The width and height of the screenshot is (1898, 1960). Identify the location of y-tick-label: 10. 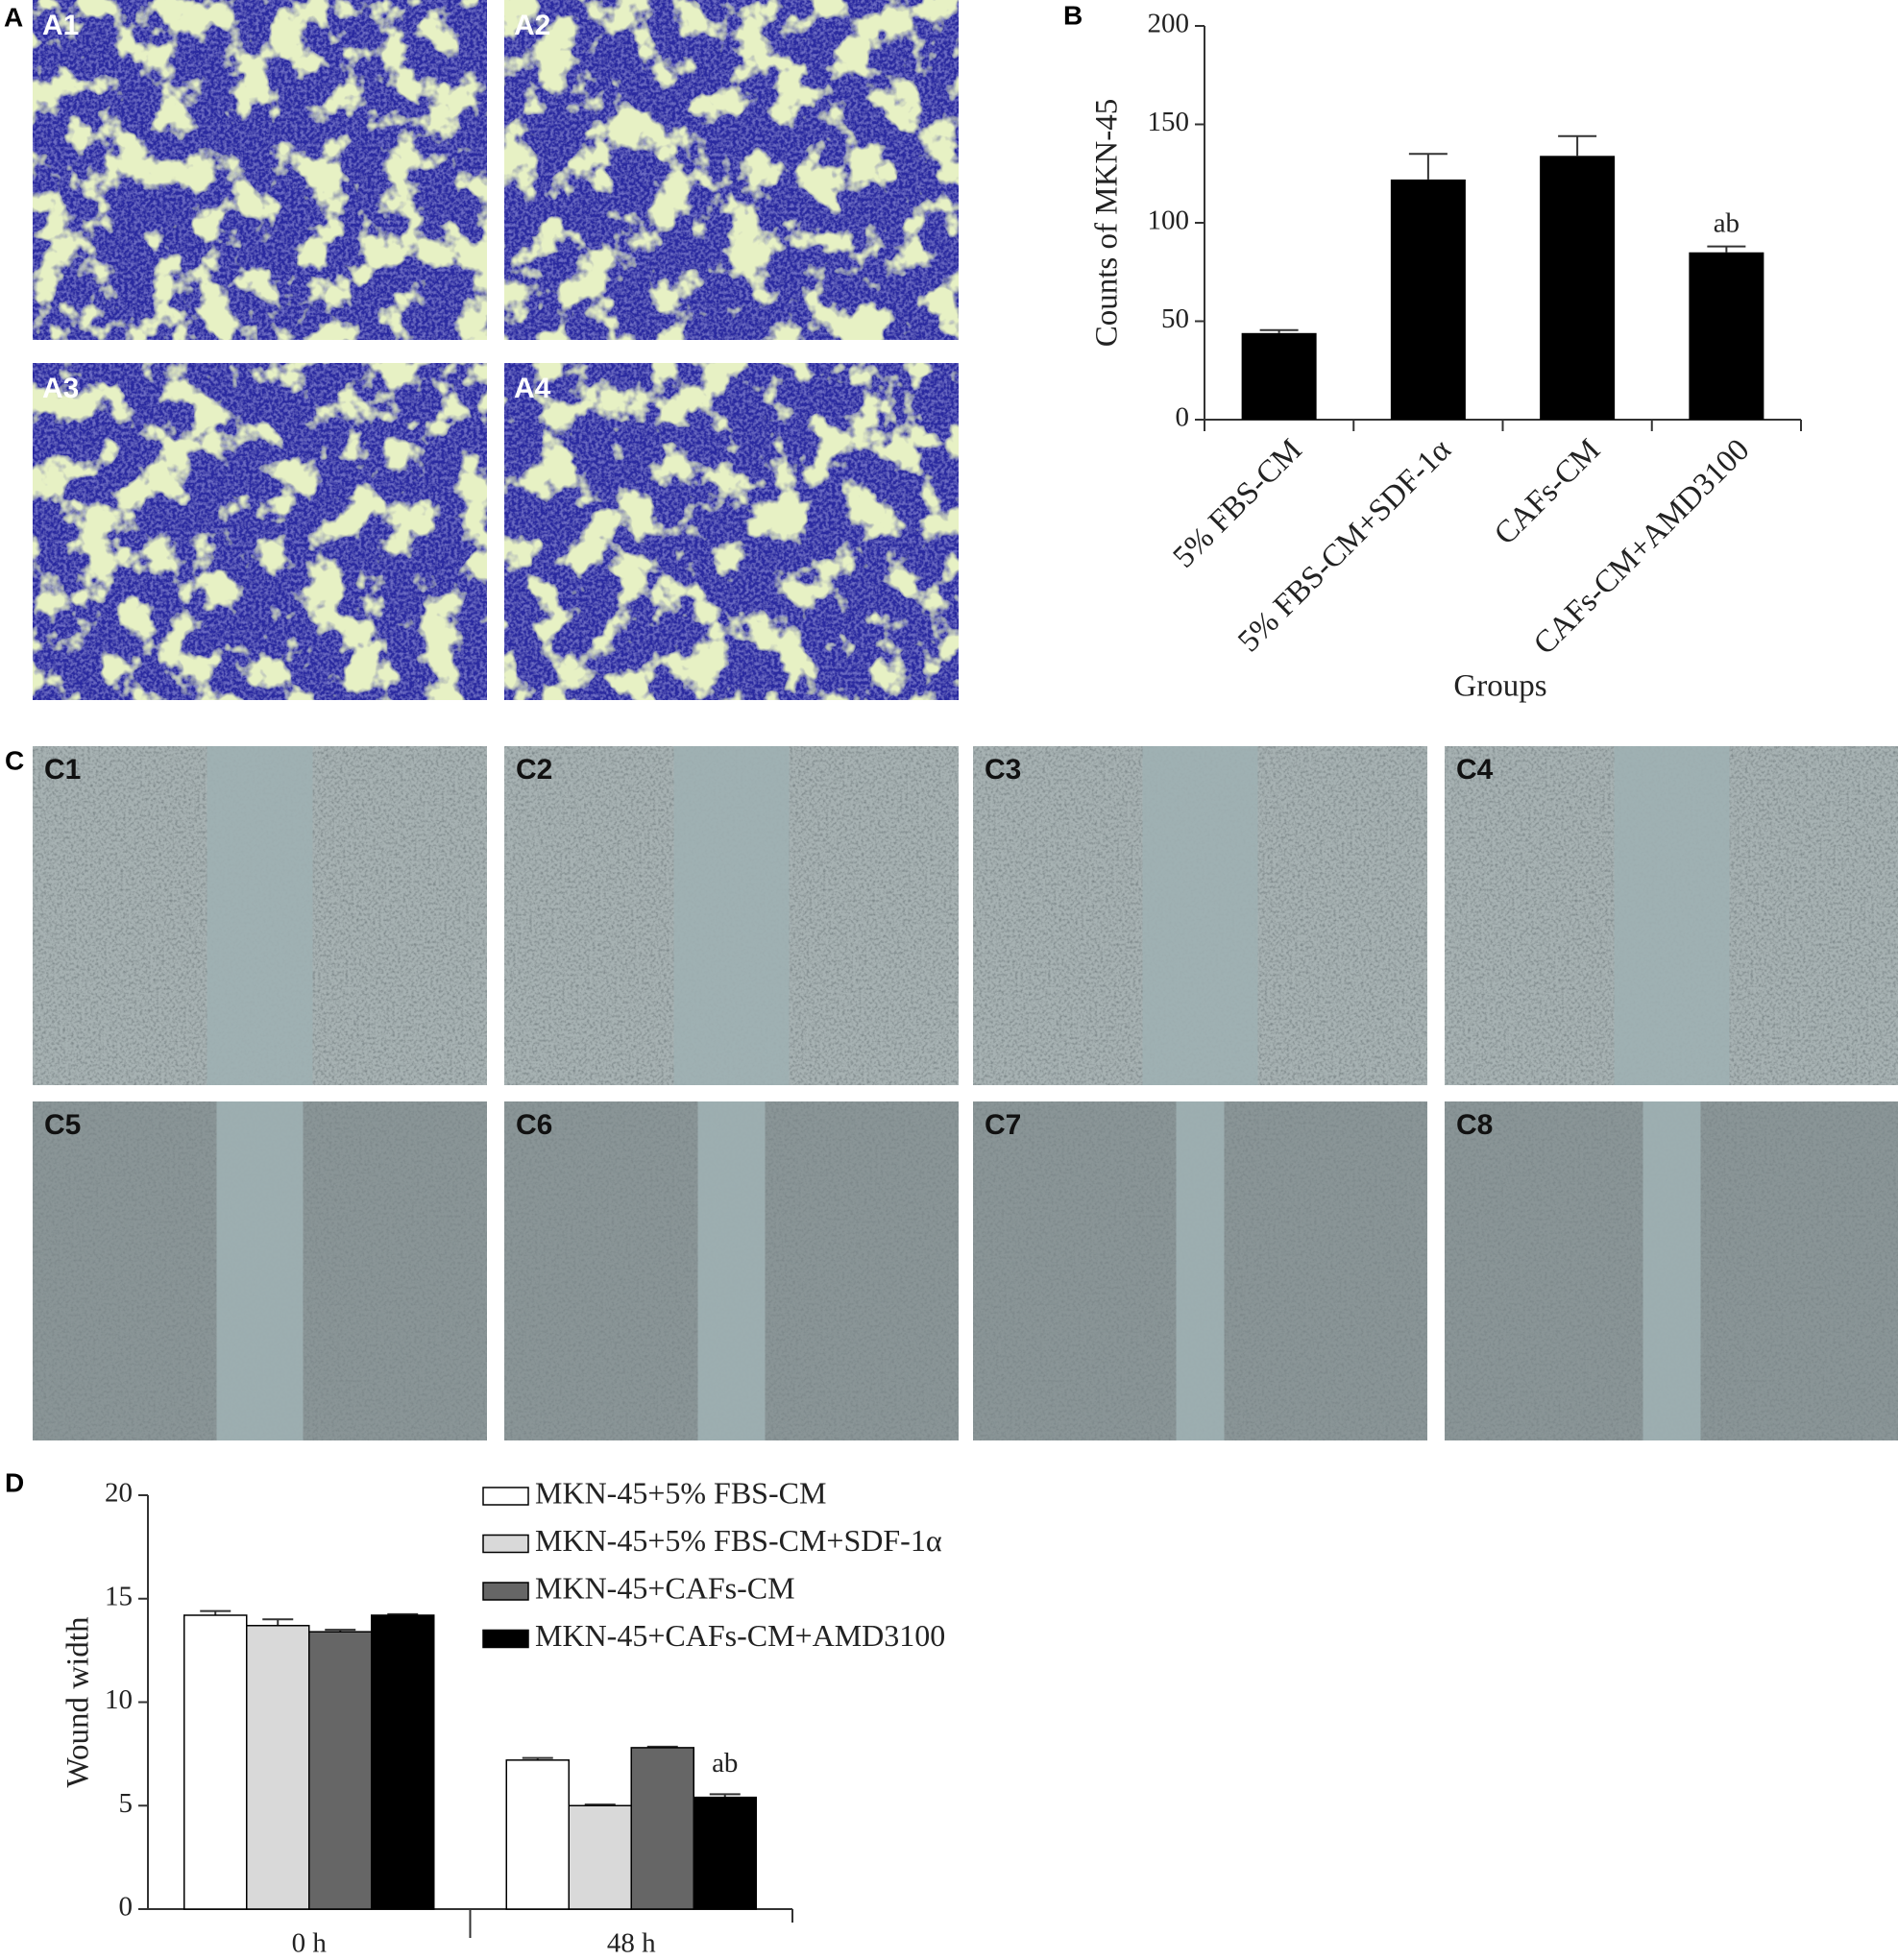
(119, 1700).